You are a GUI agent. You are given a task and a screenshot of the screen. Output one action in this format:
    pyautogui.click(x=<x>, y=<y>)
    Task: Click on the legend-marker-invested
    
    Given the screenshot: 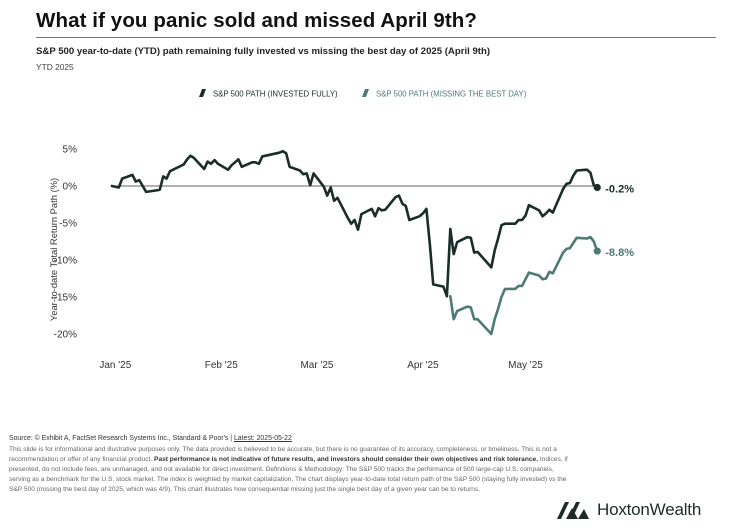 What is the action you would take?
    pyautogui.click(x=202, y=93)
    